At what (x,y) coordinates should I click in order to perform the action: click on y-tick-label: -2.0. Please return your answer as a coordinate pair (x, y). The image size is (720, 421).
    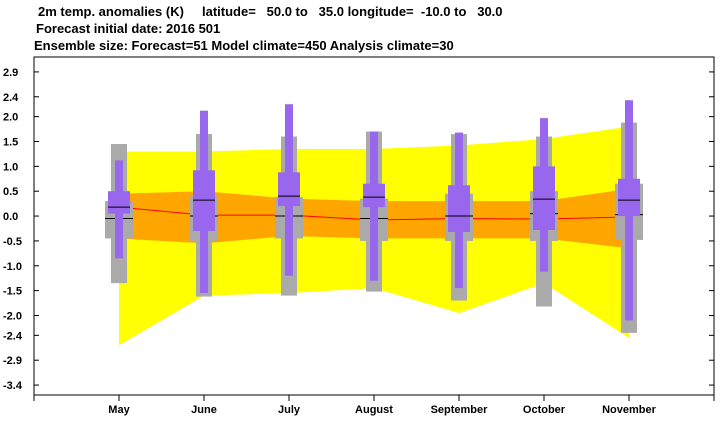
    Looking at the image, I should click on (12, 316).